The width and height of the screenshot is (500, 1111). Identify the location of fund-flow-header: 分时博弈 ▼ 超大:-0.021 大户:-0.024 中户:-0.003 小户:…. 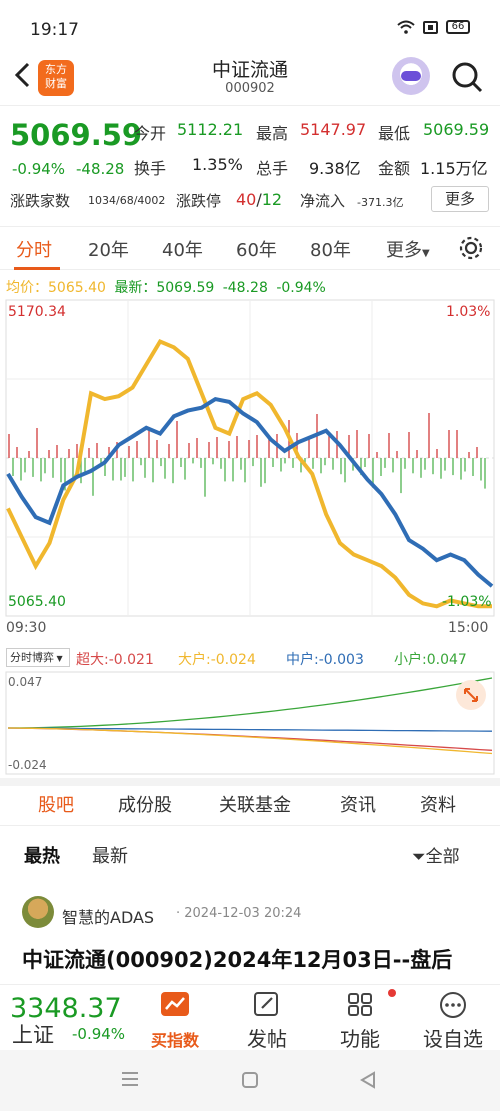
(250, 658).